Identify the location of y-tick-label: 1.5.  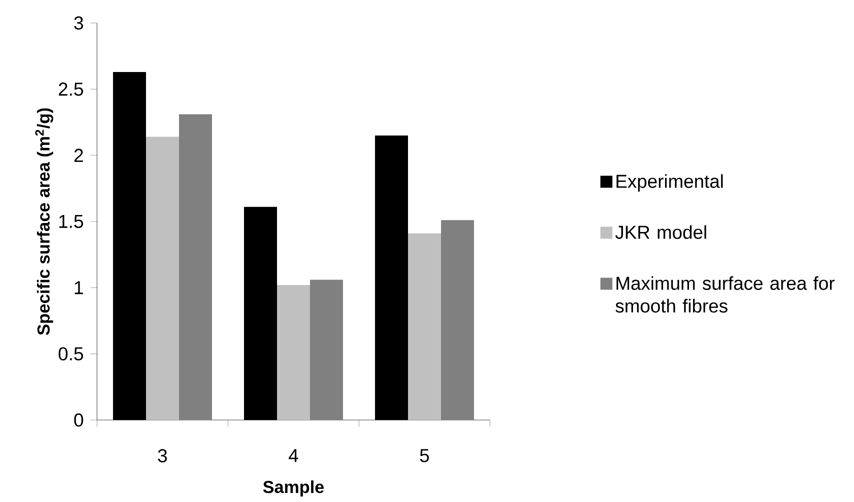
(71, 221).